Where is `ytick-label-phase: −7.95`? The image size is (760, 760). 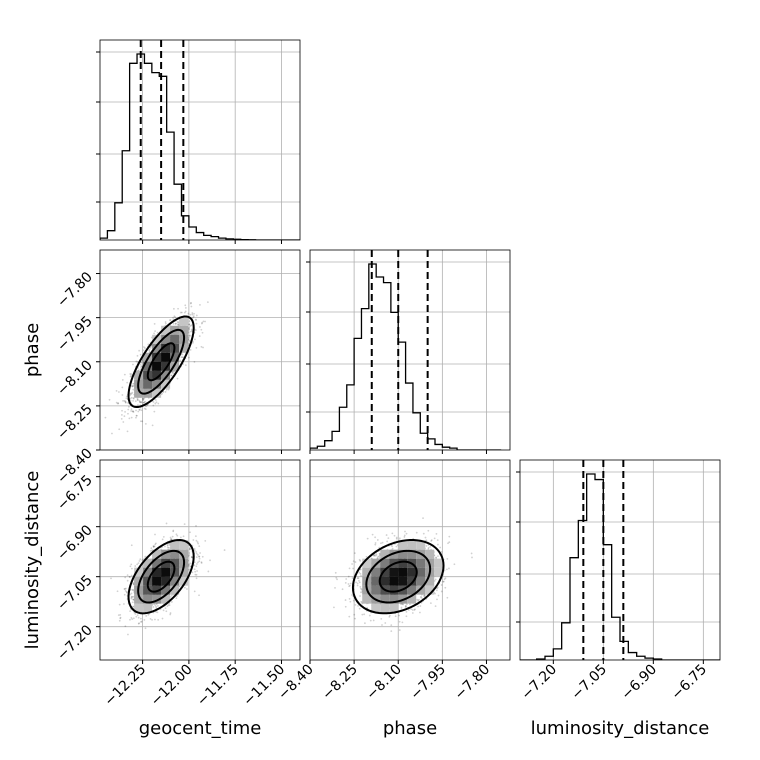 ytick-label-phase: −7.95 is located at coordinates (75, 334).